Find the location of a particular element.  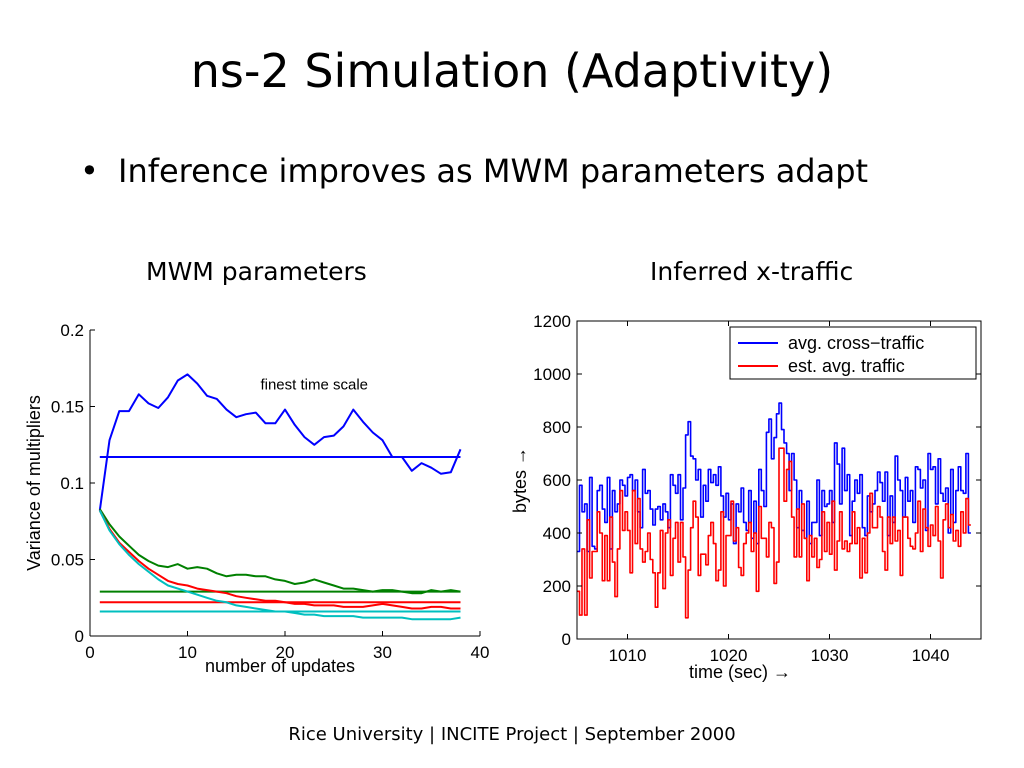

x-axis-title: number of updates is located at coordinates (280, 666).